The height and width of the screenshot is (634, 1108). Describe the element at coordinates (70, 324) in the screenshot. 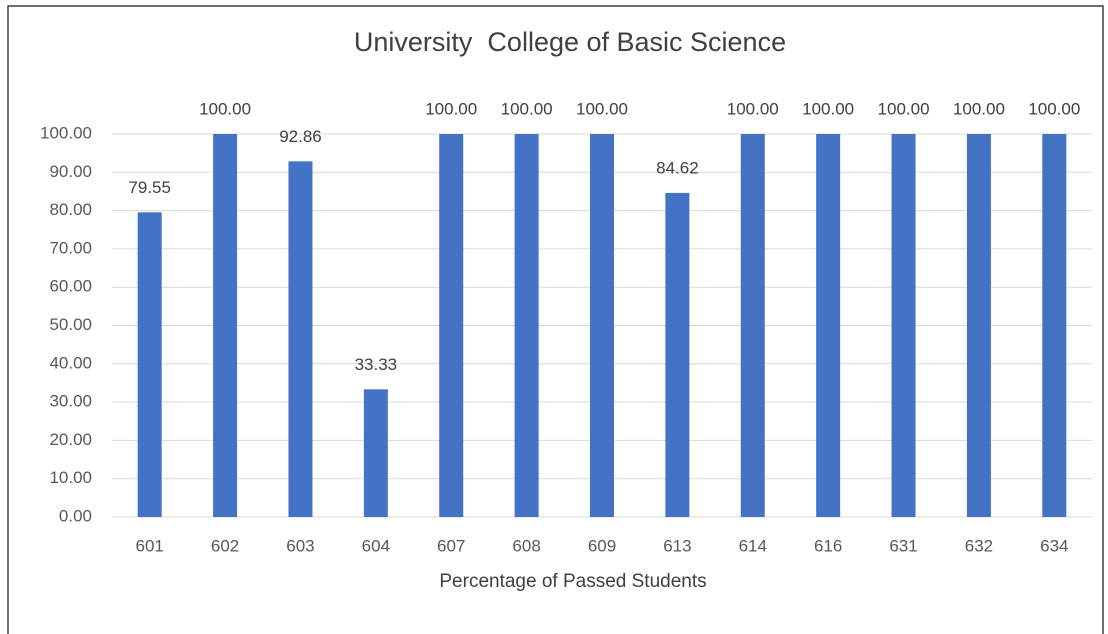

I see `y-tick-label: 50.00` at that location.